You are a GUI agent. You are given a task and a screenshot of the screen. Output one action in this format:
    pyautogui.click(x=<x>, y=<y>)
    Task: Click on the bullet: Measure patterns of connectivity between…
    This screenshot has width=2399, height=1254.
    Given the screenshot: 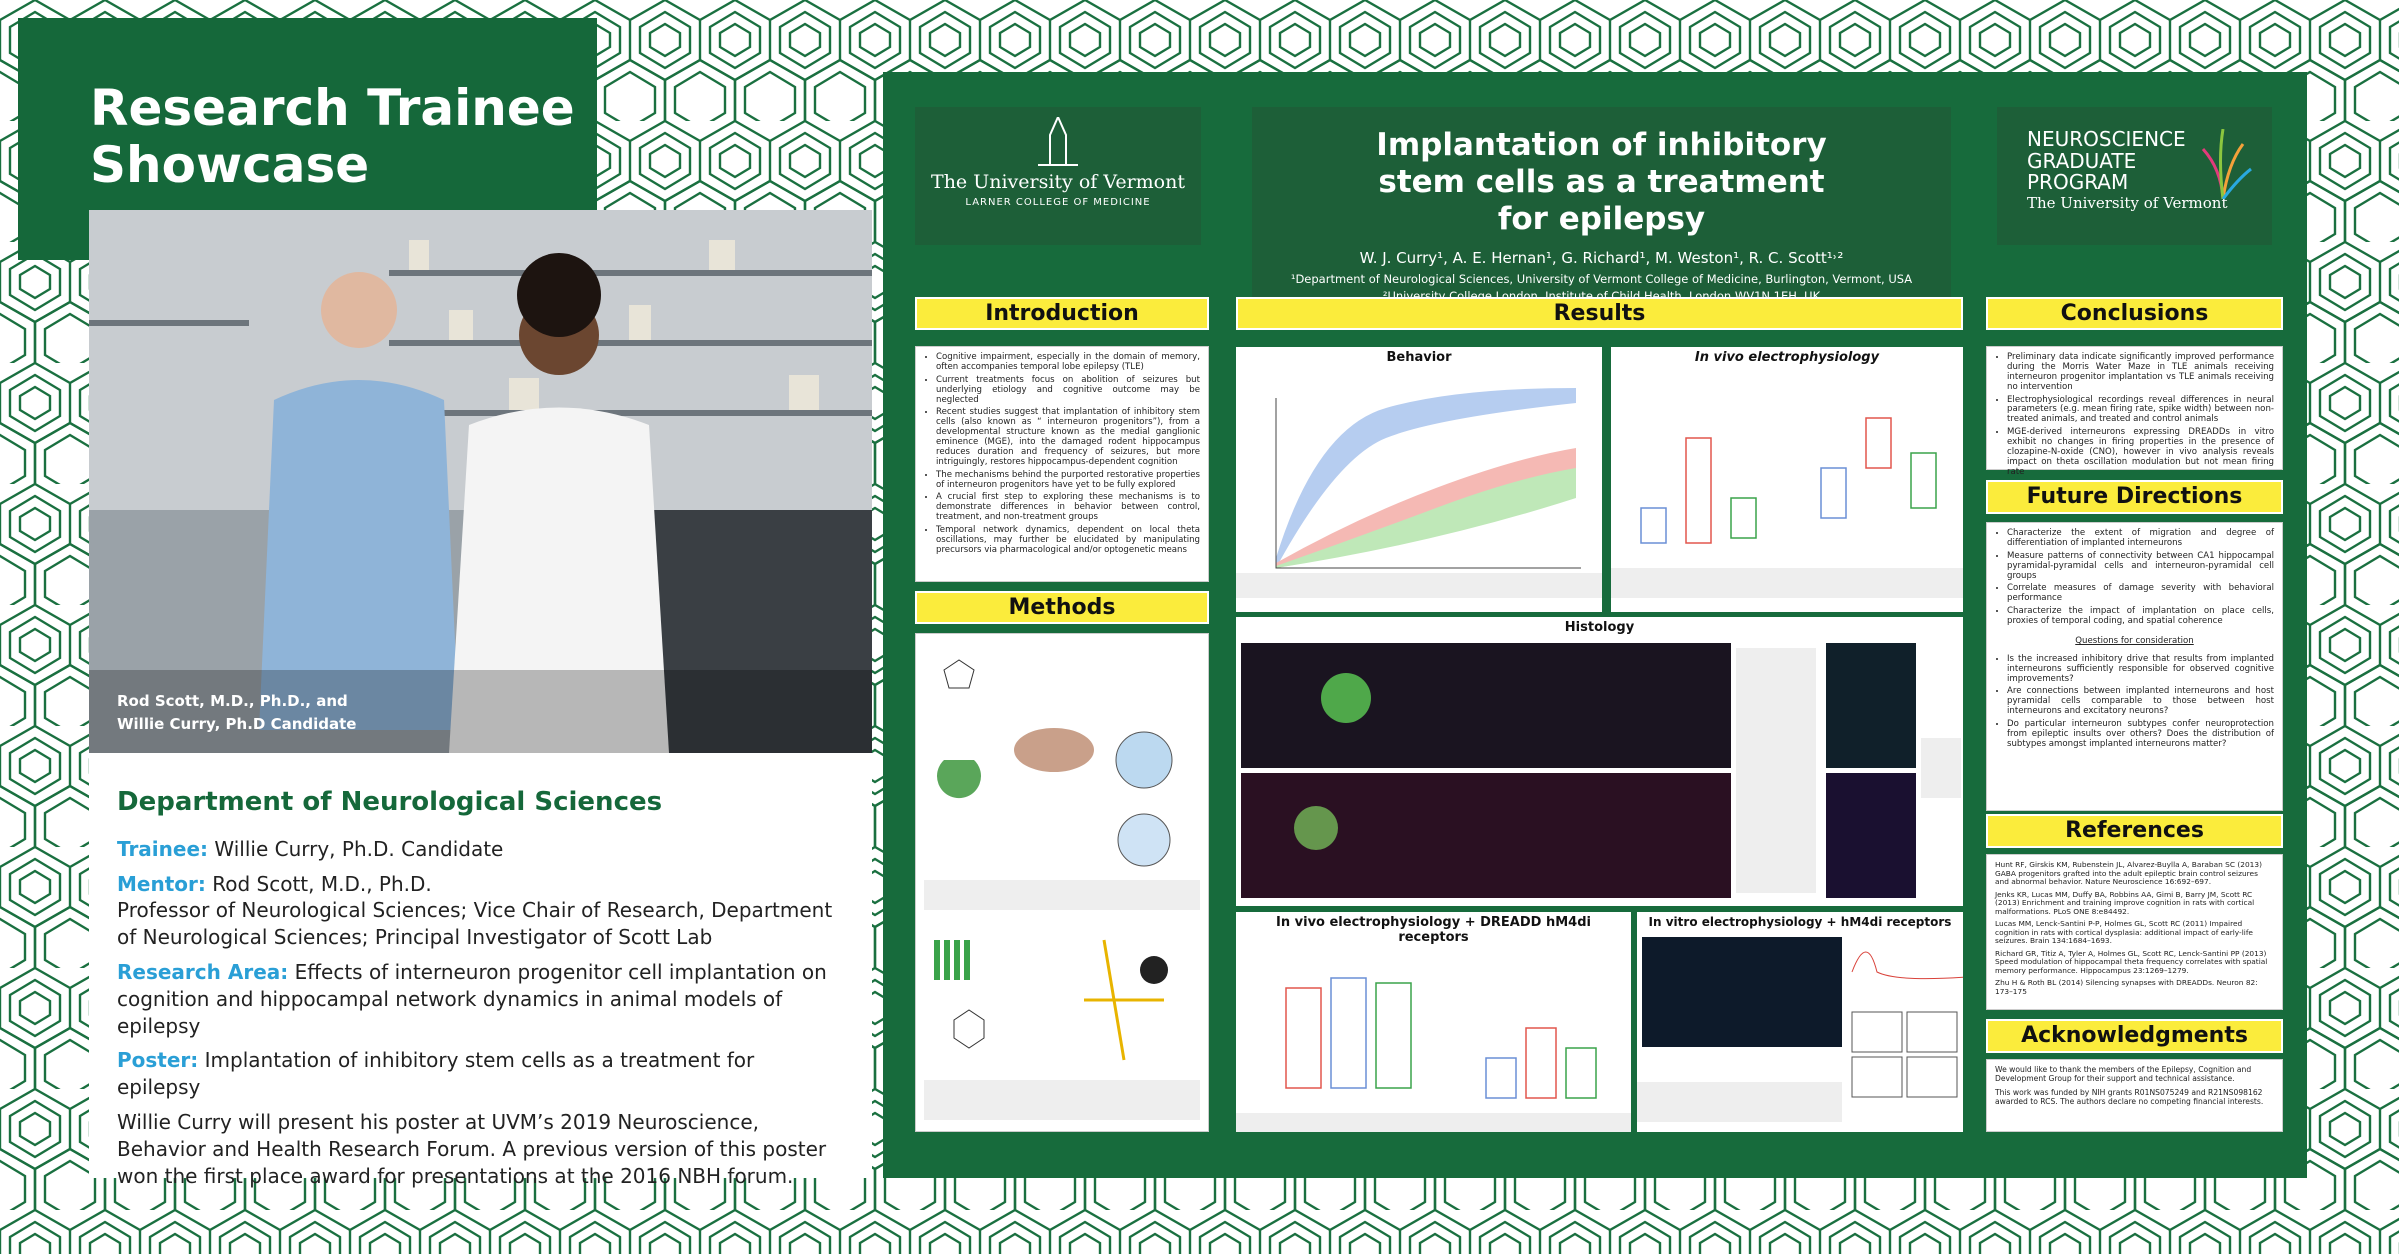 What is the action you would take?
    pyautogui.click(x=2140, y=566)
    